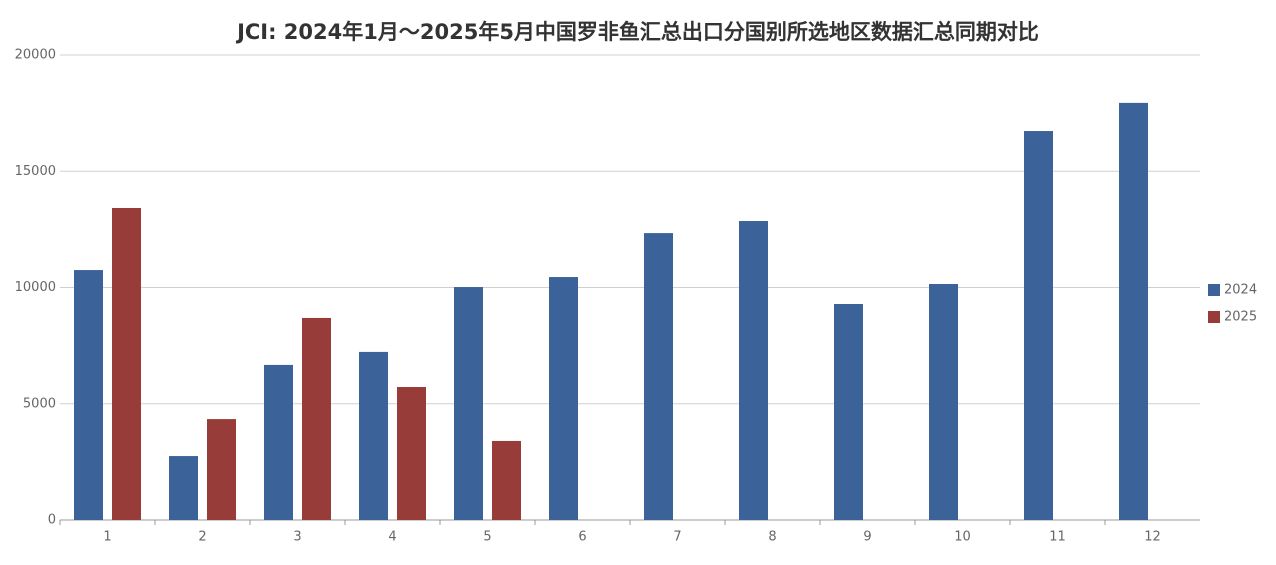 This screenshot has width=1276, height=565. What do you see at coordinates (1240, 290) in the screenshot?
I see `legend-label: 2024` at bounding box center [1240, 290].